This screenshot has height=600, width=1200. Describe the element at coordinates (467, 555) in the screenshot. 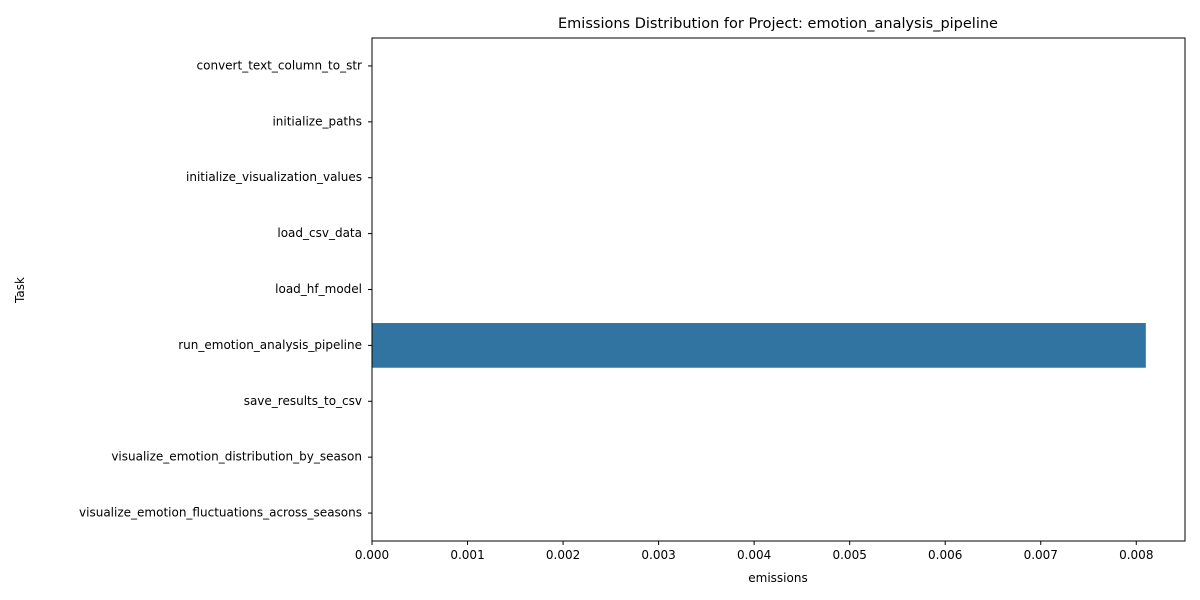

I see `x-tick-label: 0.001` at that location.